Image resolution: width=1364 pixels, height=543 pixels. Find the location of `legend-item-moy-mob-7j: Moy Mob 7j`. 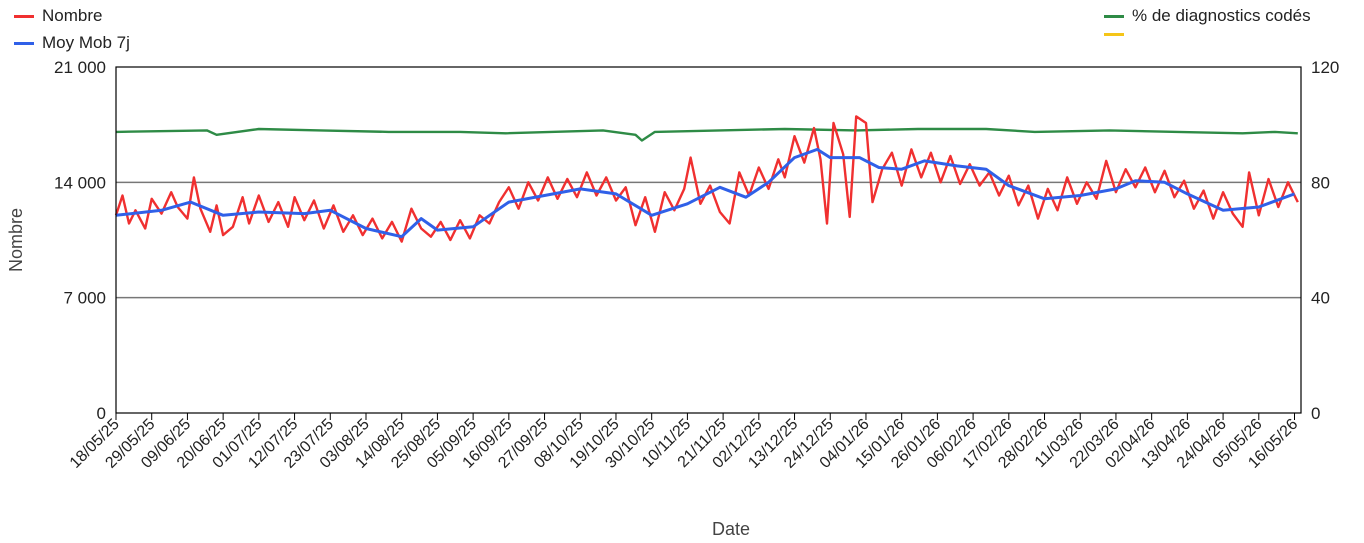

legend-item-moy-mob-7j: Moy Mob 7j is located at coordinates (72, 43).